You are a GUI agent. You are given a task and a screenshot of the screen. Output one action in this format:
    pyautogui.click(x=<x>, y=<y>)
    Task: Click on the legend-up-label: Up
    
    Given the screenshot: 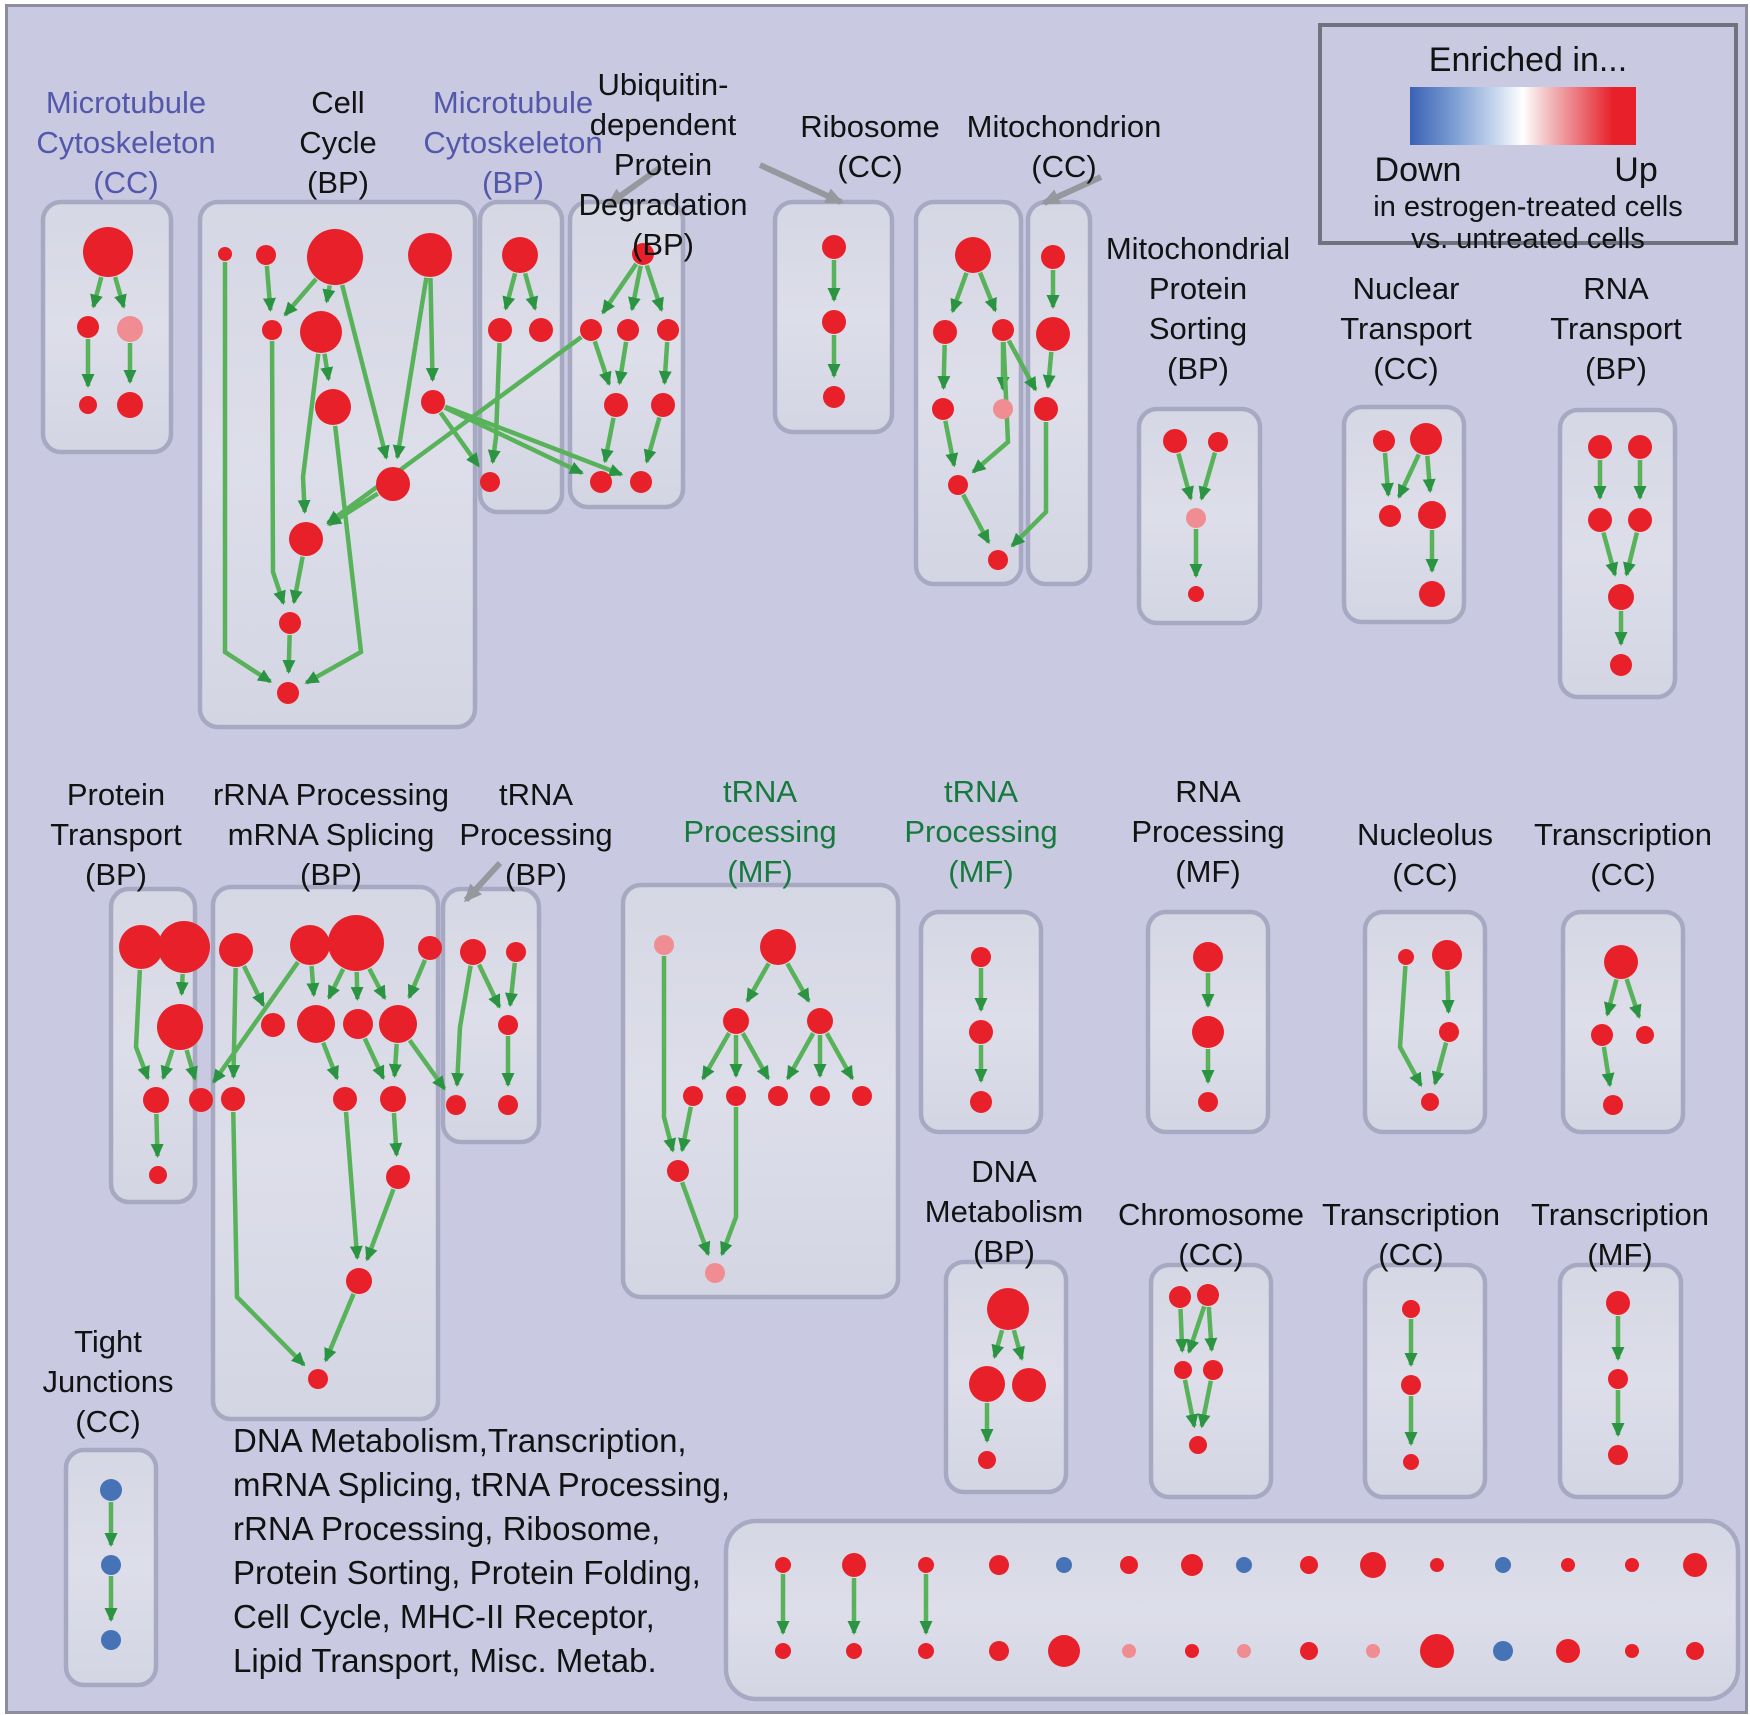 What is the action you would take?
    pyautogui.click(x=1636, y=170)
    